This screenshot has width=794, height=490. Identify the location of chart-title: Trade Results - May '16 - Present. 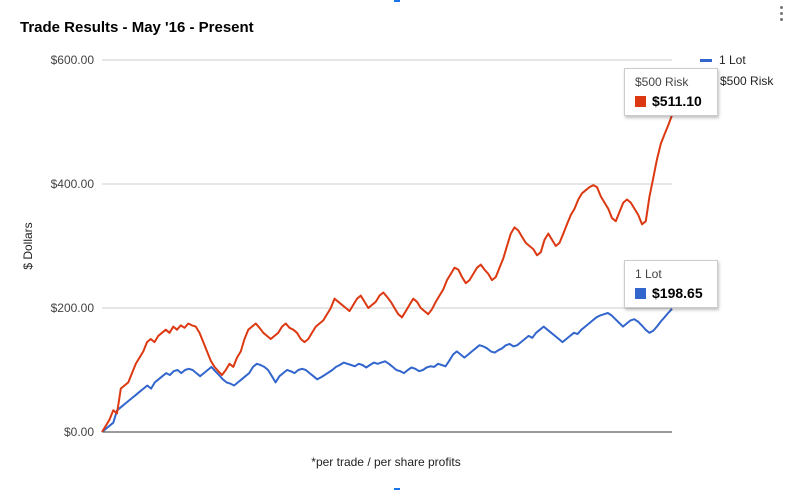
(137, 27).